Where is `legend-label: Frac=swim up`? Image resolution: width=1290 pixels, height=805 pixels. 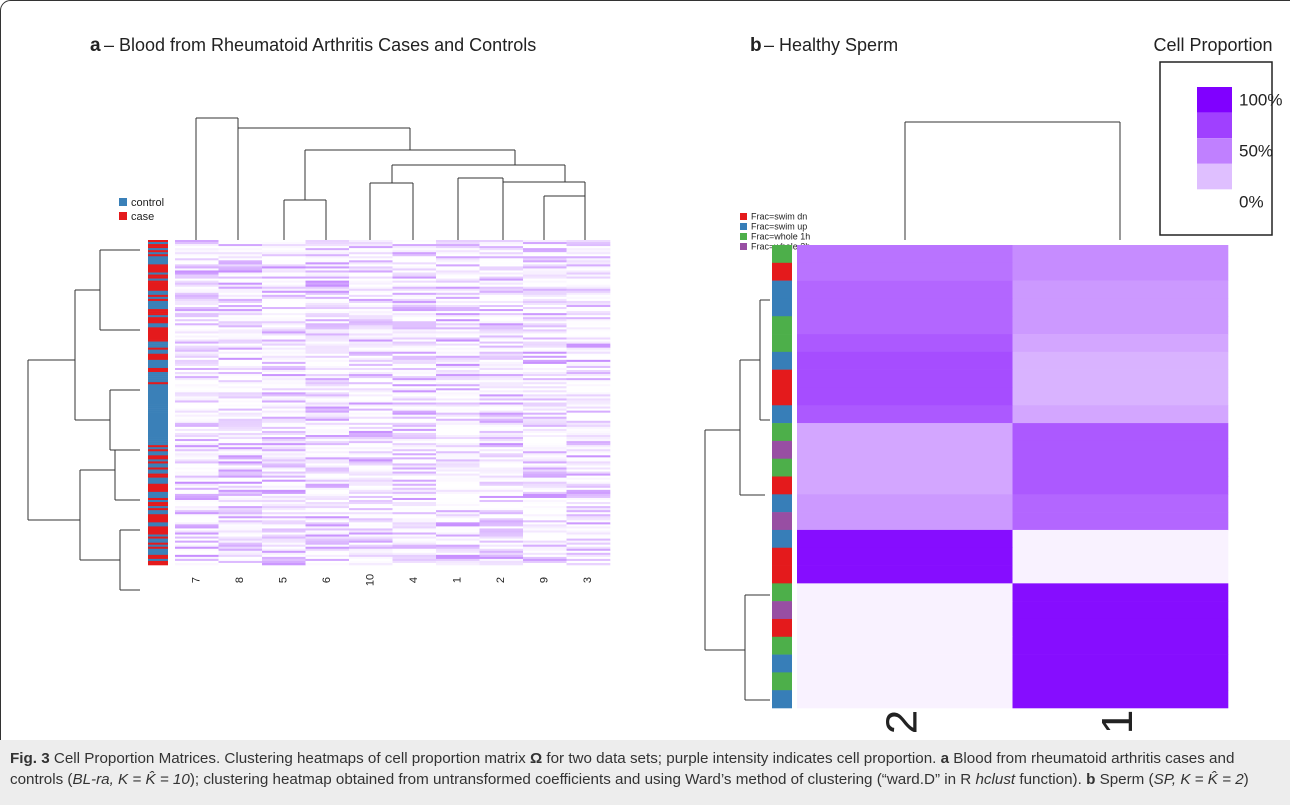
legend-label: Frac=swim up is located at coordinates (779, 226).